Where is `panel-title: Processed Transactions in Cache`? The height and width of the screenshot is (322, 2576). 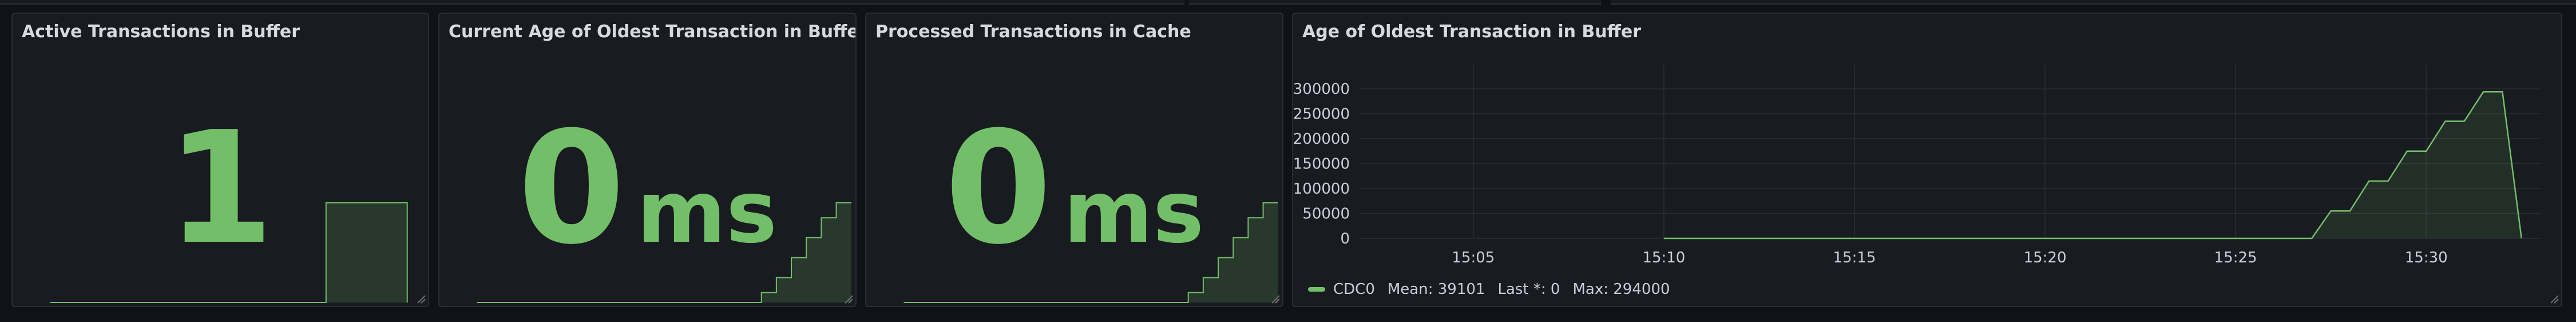 panel-title: Processed Transactions in Cache is located at coordinates (1033, 32).